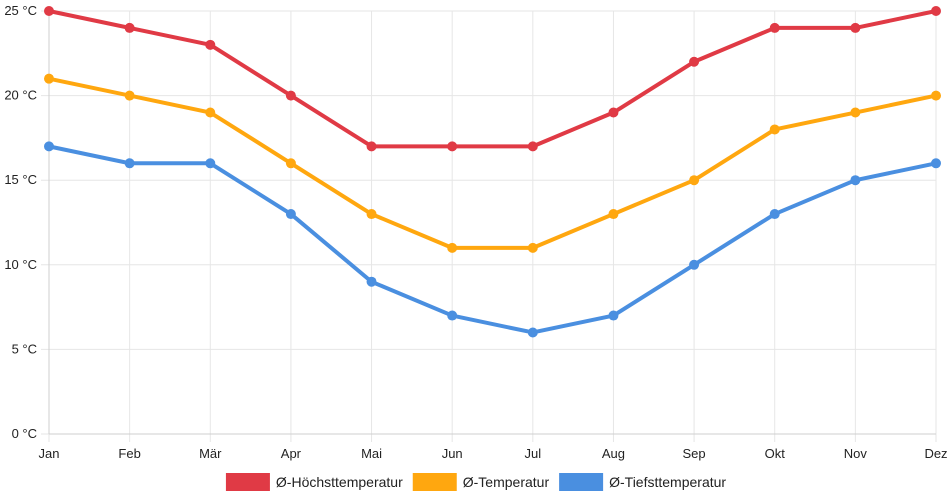 This screenshot has width=952, height=500. I want to click on x-tick-label: Dez, so click(935, 453).